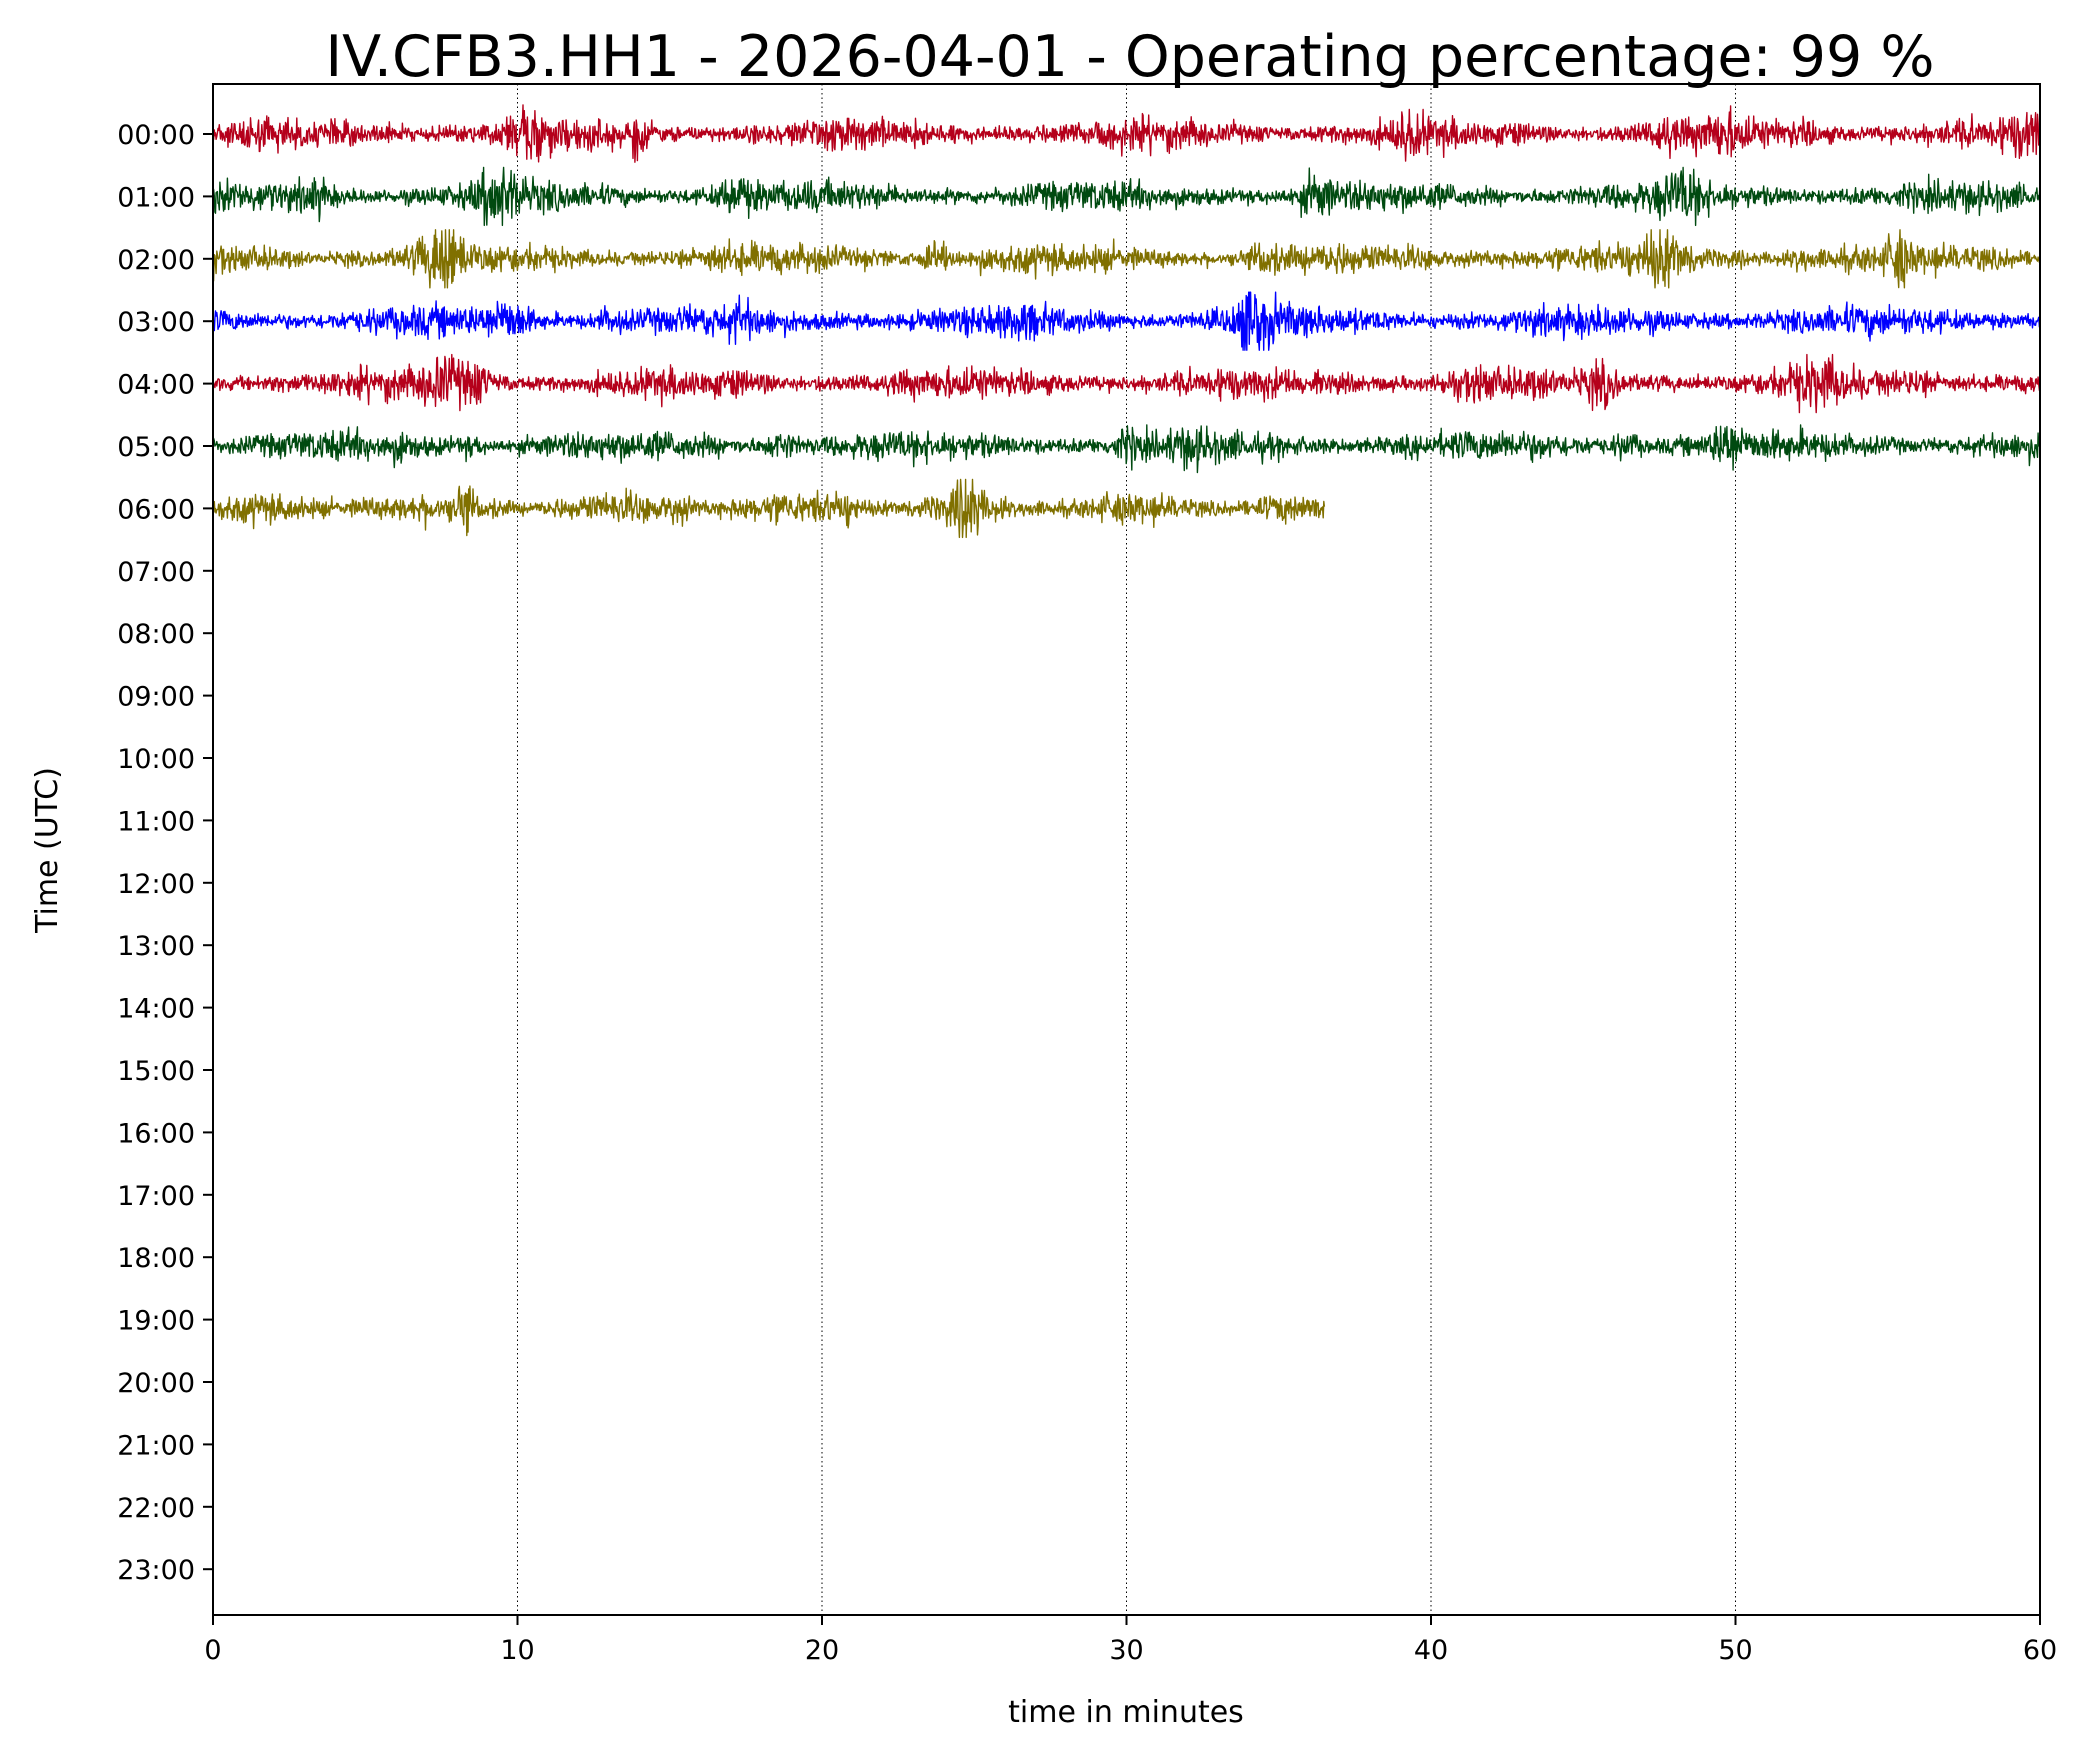 The width and height of the screenshot is (2087, 1755). I want to click on y-axis-label: Time (UTC), so click(47, 850).